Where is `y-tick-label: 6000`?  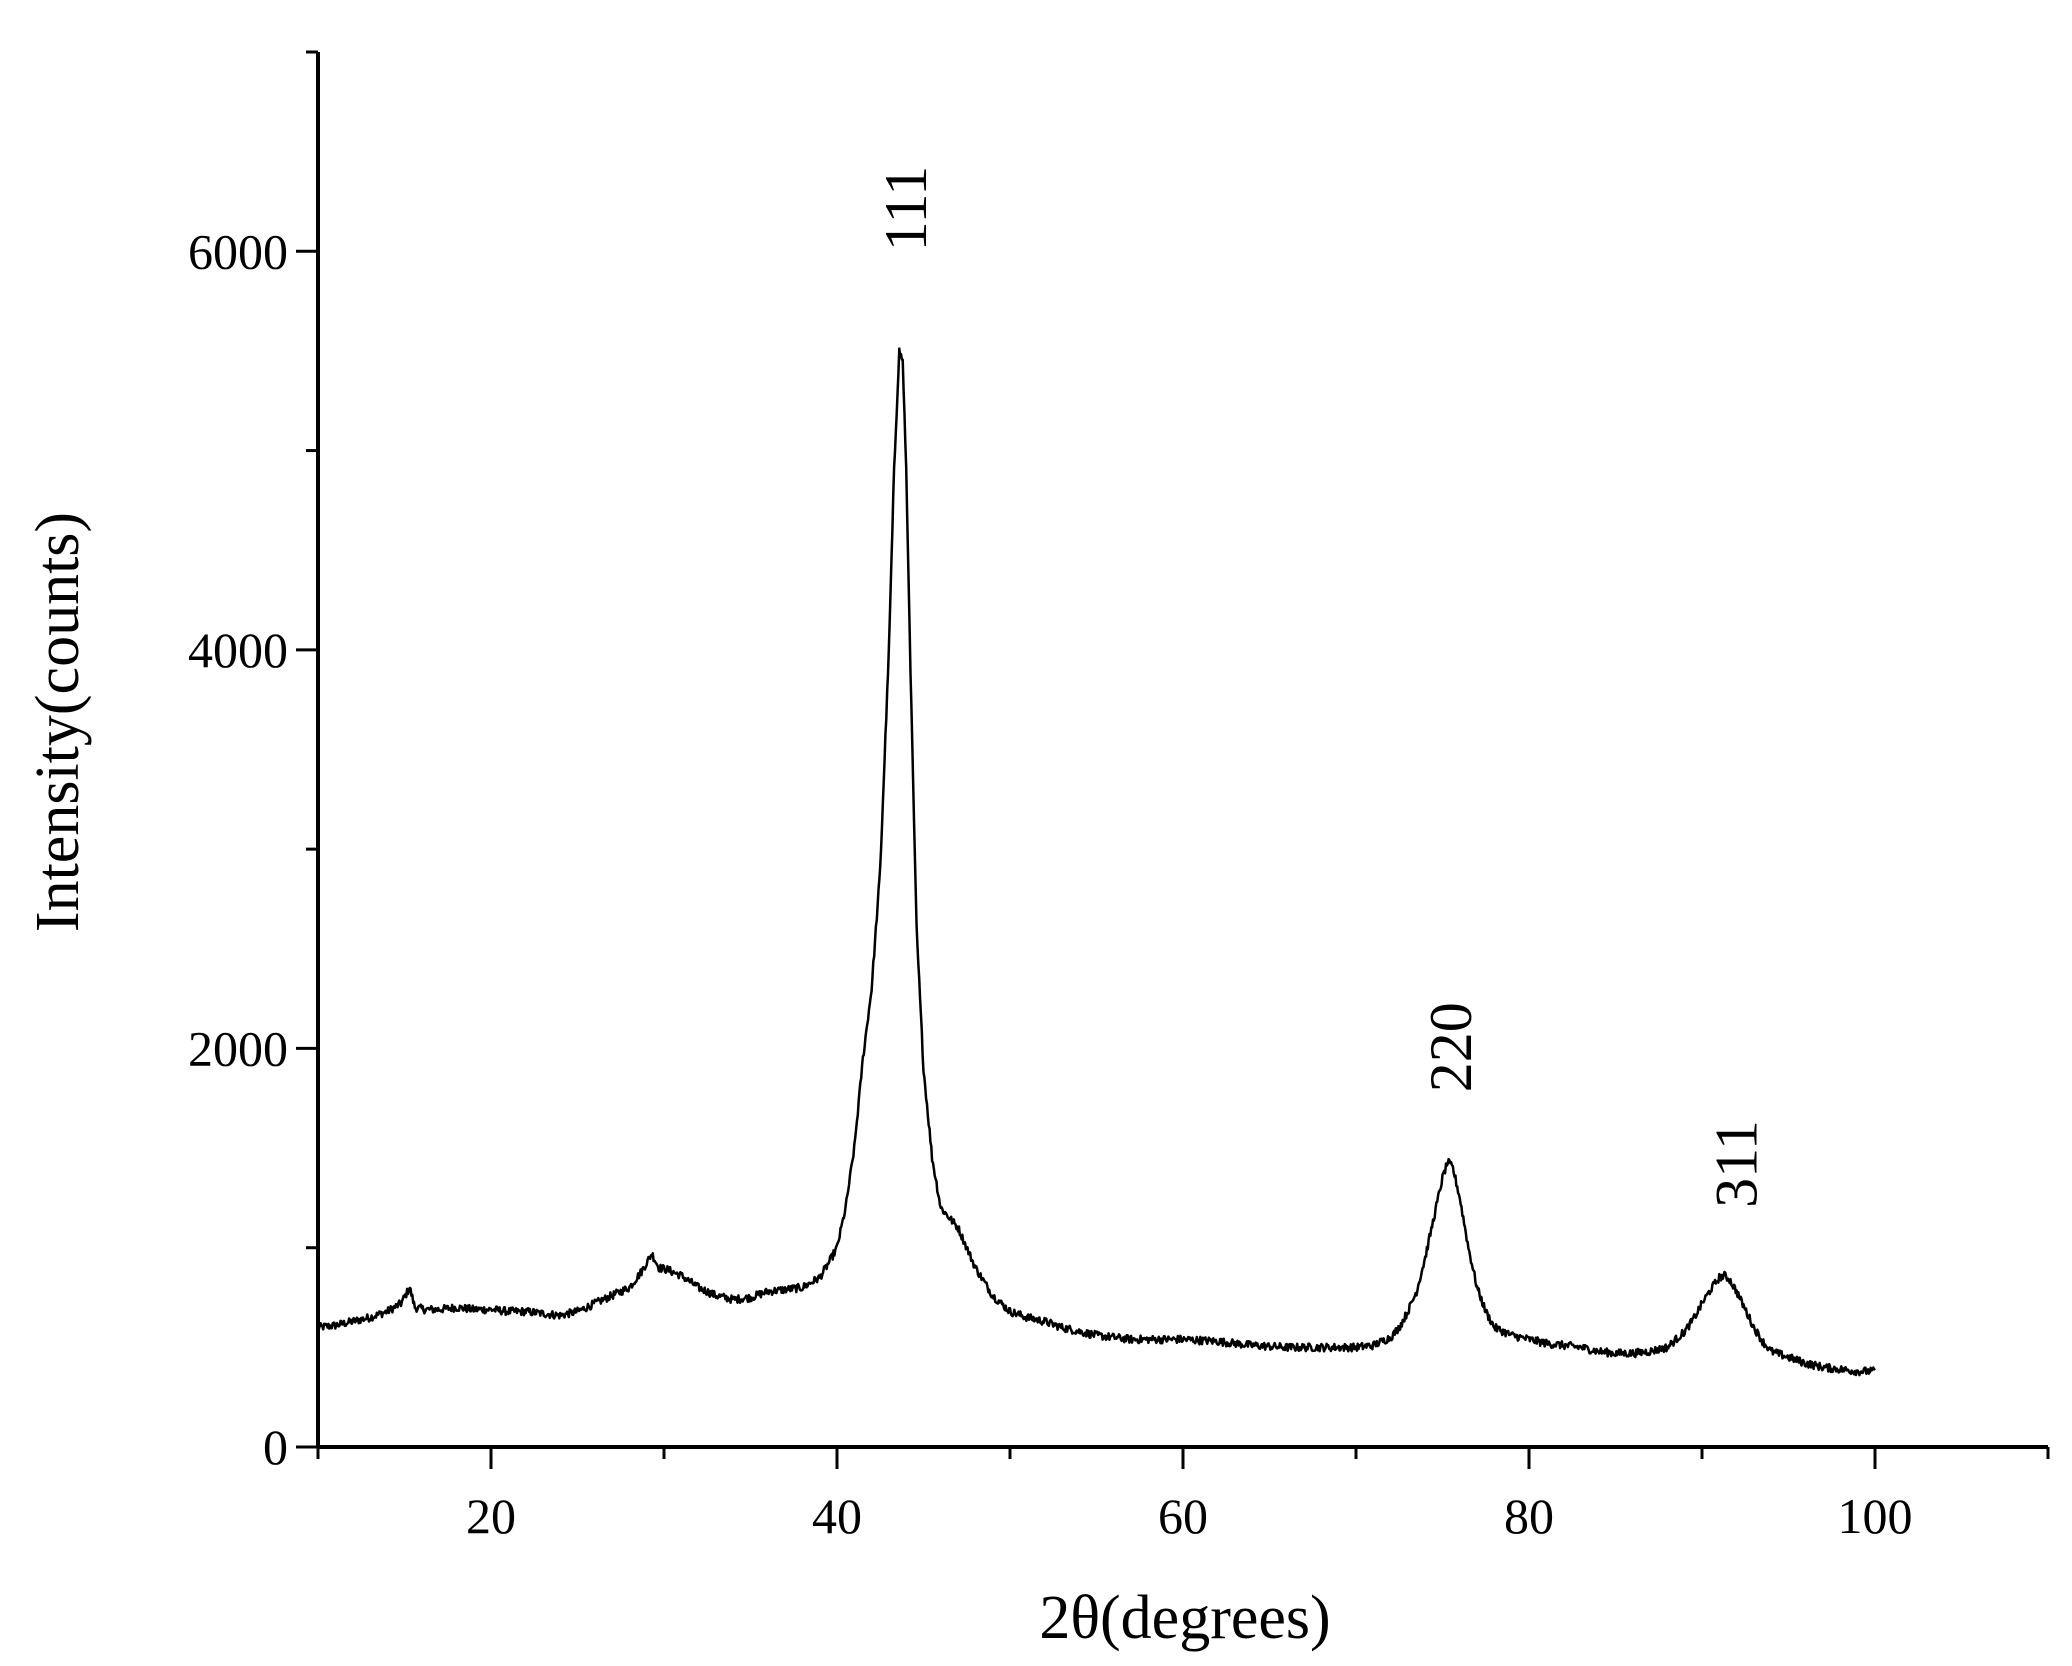
y-tick-label: 6000 is located at coordinates (238, 251).